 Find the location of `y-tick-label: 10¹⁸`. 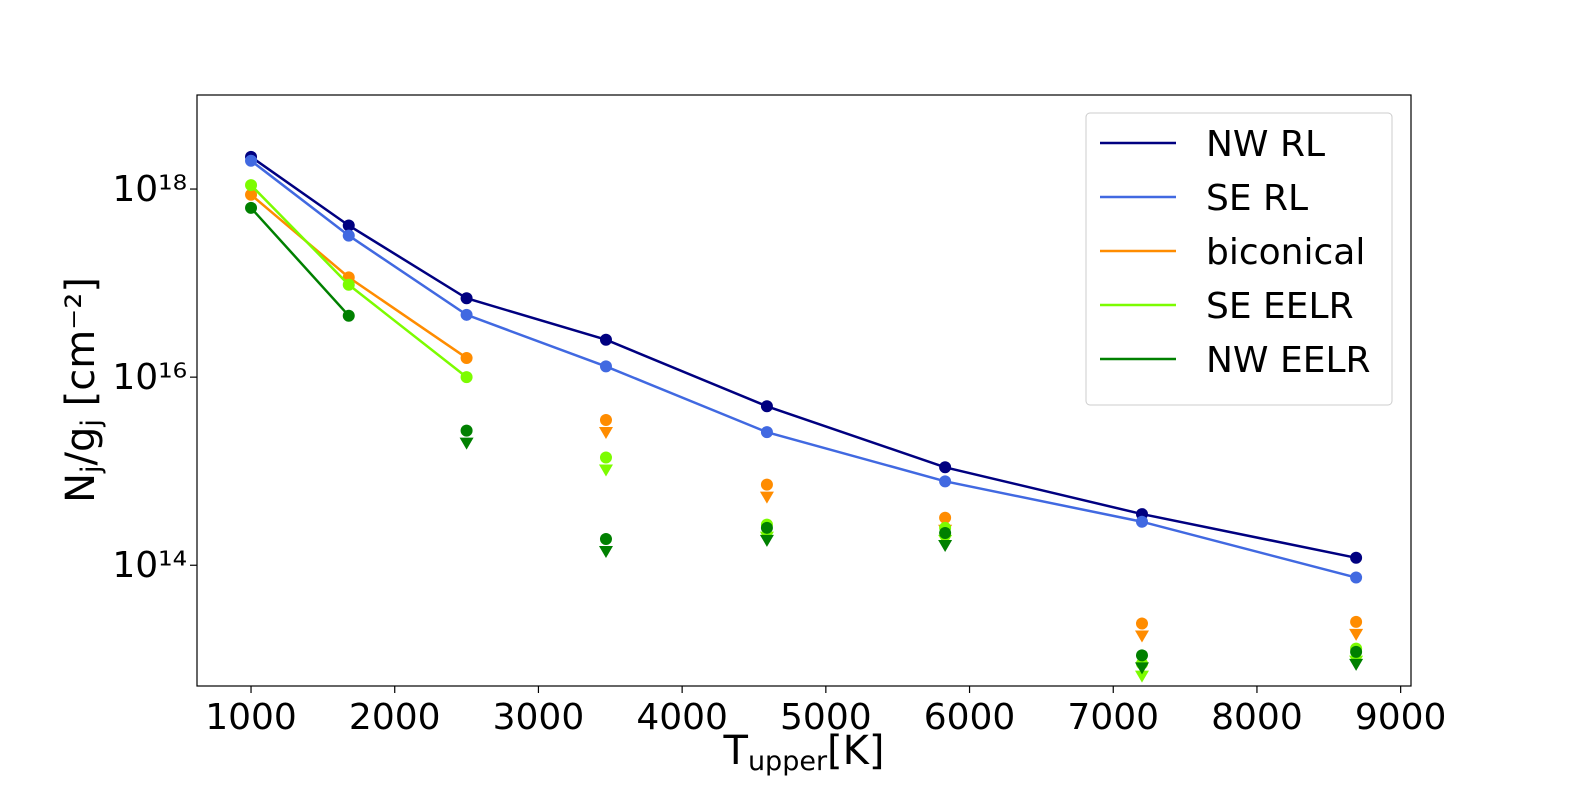

y-tick-label: 10¹⁸ is located at coordinates (149, 189).